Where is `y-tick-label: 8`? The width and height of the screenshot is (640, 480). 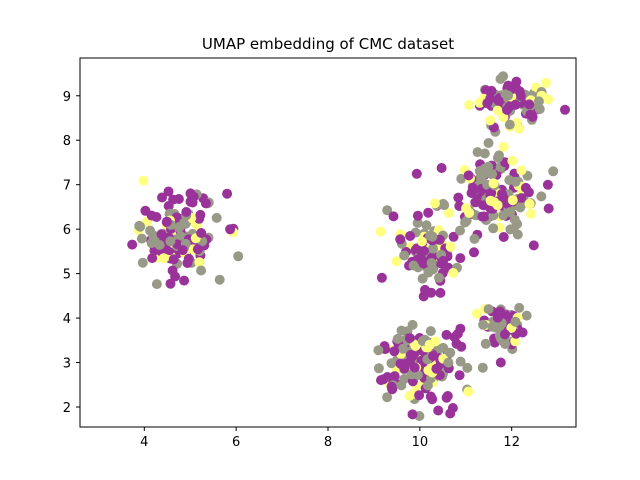
y-tick-label: 8 is located at coordinates (67, 141).